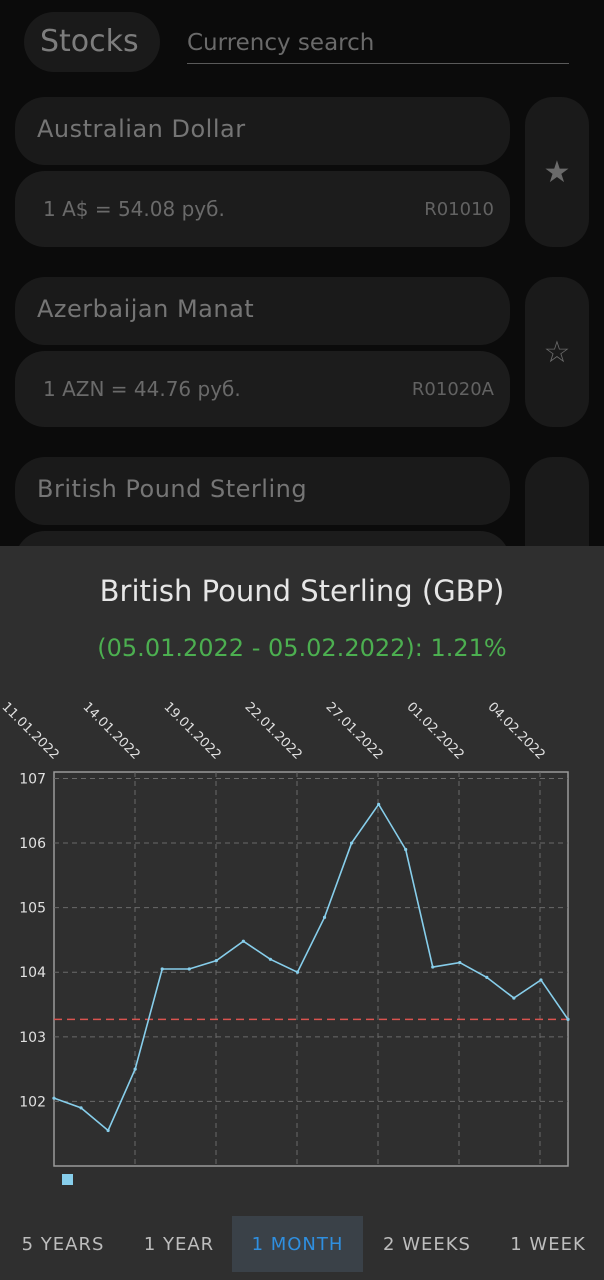 Image resolution: width=604 pixels, height=1280 pixels. I want to click on period-tab-1-year: 1 YEAR, so click(179, 1244).